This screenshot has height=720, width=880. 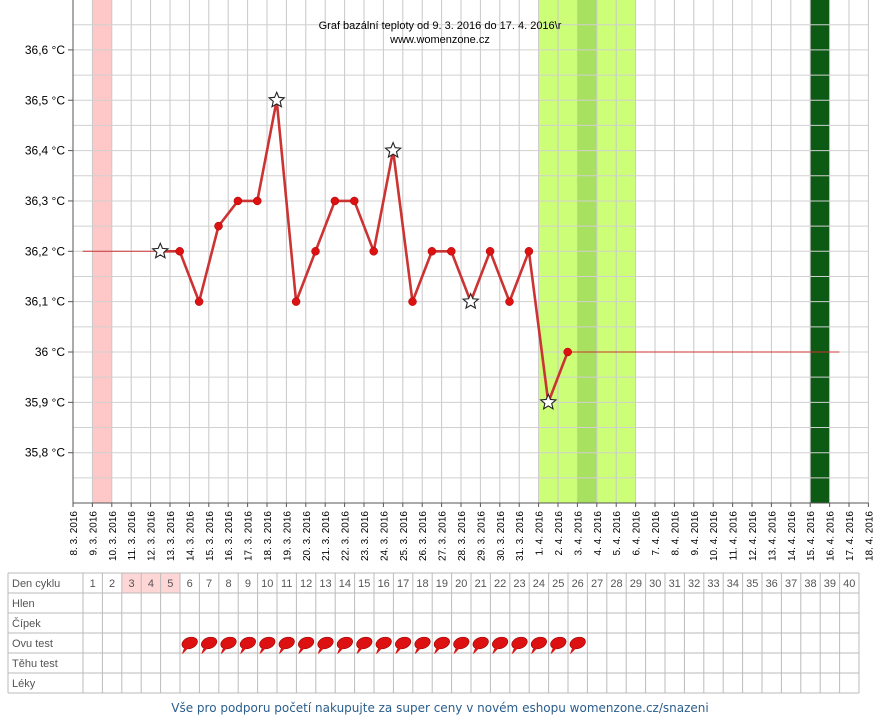 What do you see at coordinates (578, 584) in the screenshot?
I see `cycle-day-number: 26` at bounding box center [578, 584].